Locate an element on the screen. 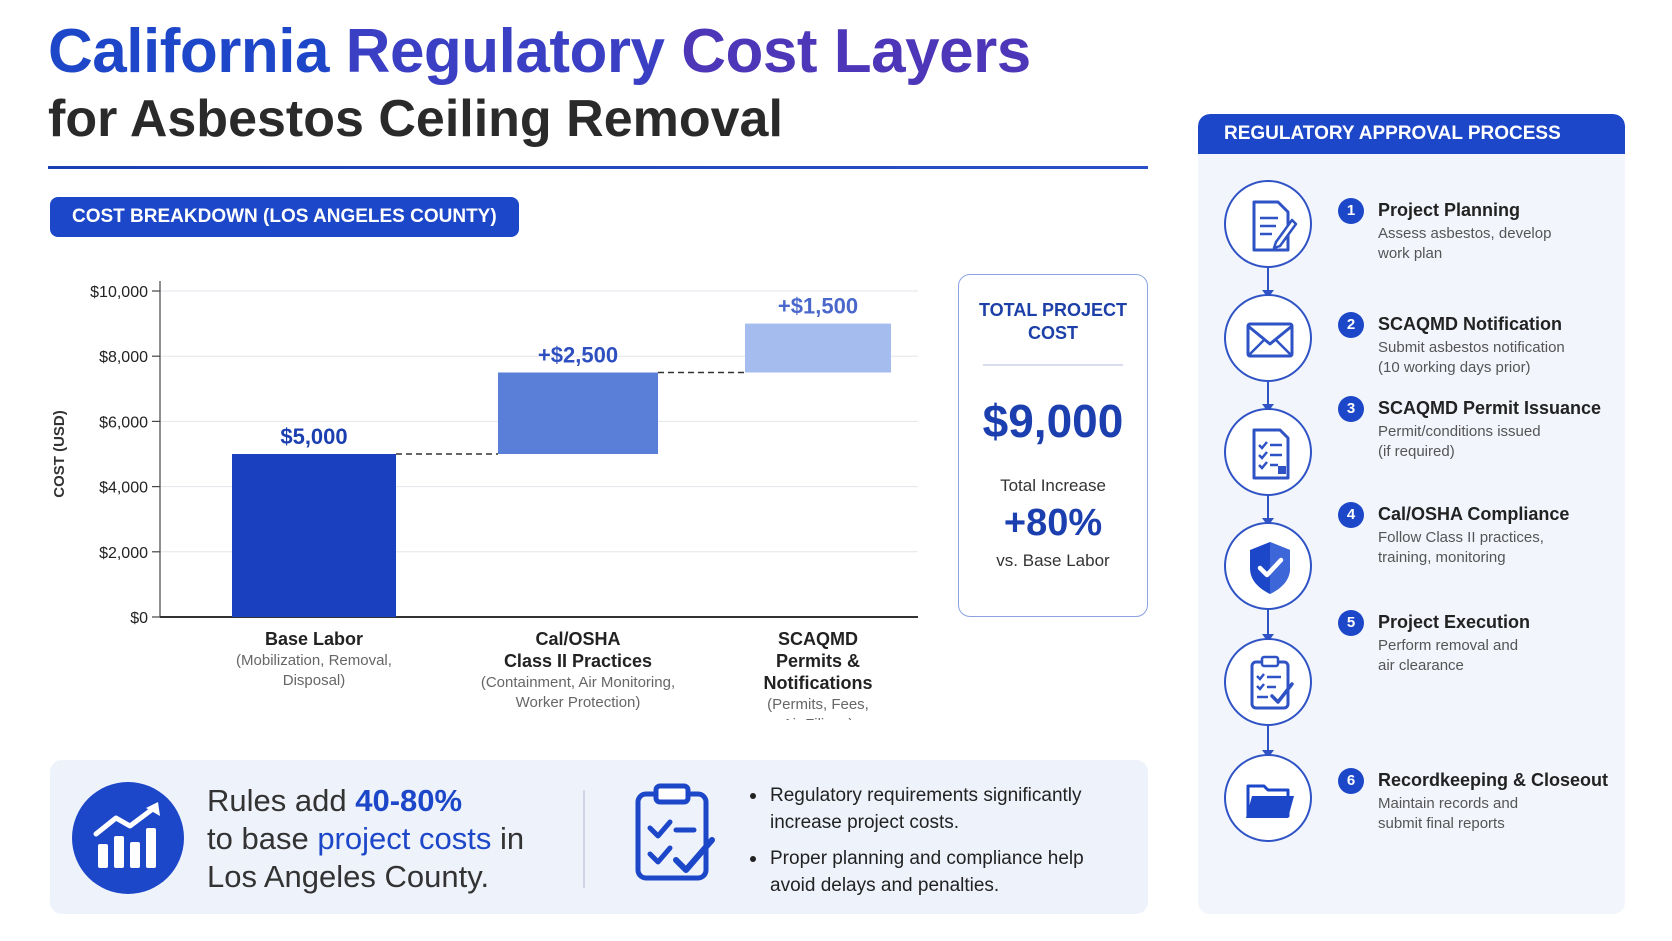 The height and width of the screenshot is (941, 1672). step-description-line: Perform removal and is located at coordinates (1448, 645).